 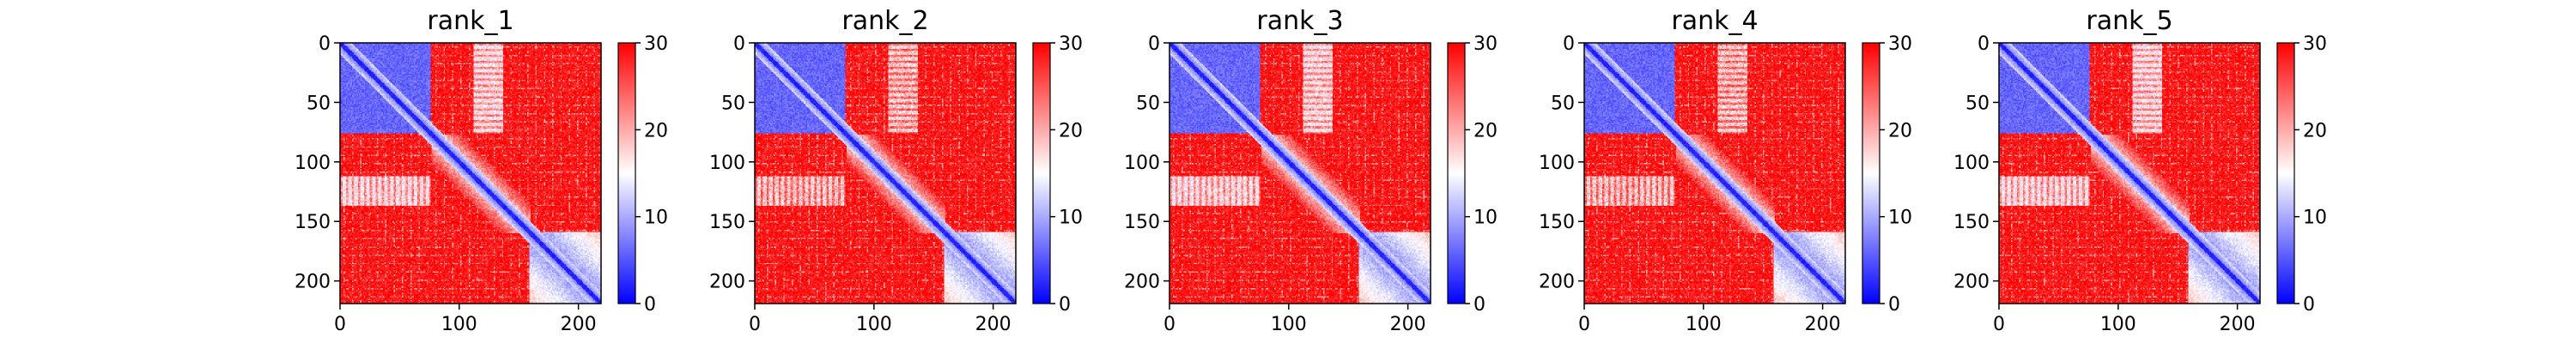 What do you see at coordinates (885, 21) in the screenshot?
I see `panel-title: rank_2` at bounding box center [885, 21].